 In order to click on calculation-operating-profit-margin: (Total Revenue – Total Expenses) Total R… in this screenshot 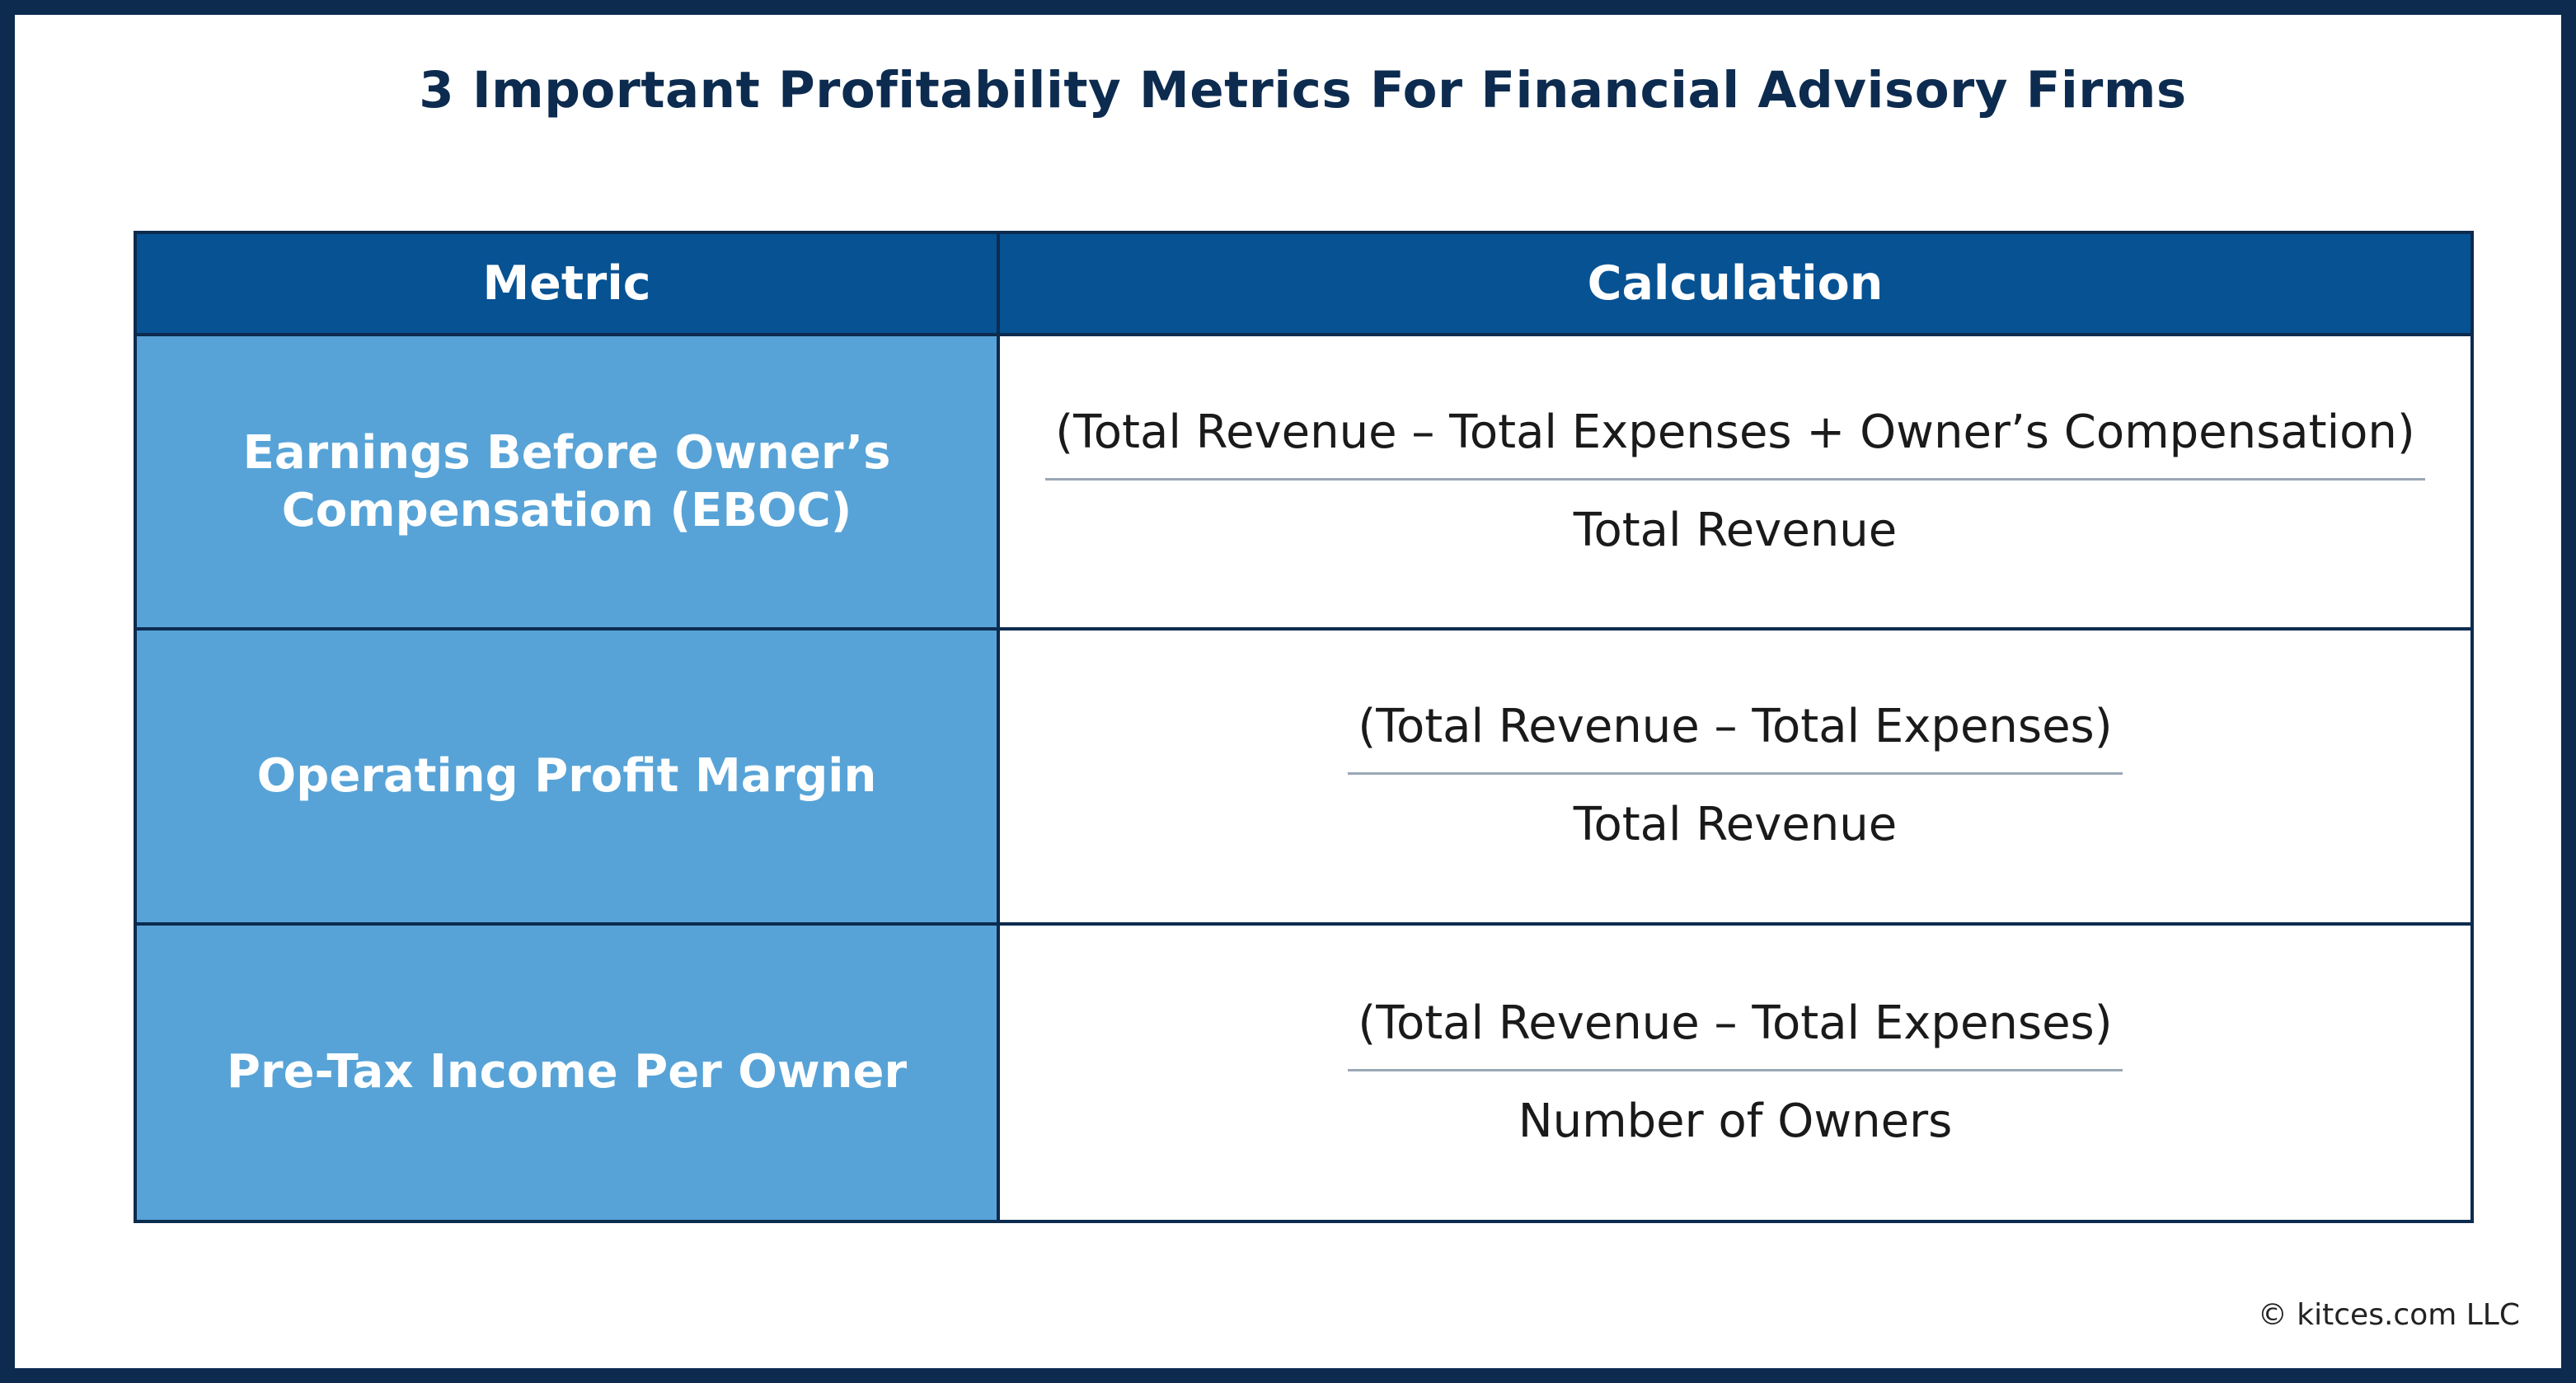, I will do `click(1735, 778)`.